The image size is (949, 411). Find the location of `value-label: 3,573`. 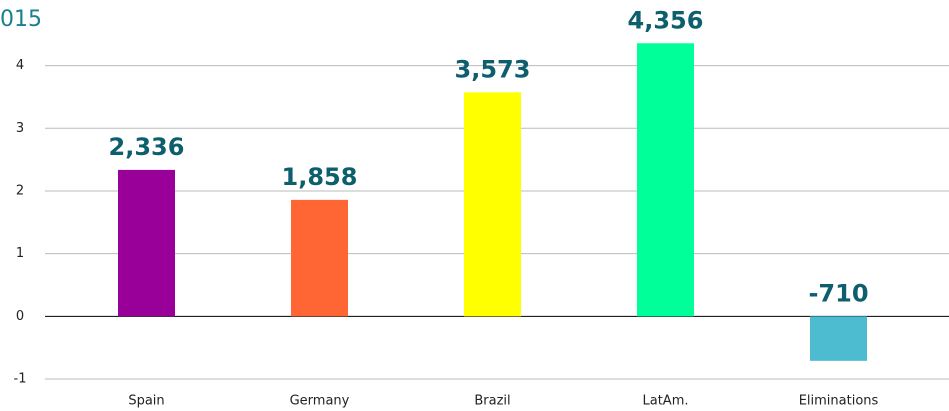

value-label: 3,573 is located at coordinates (493, 69).